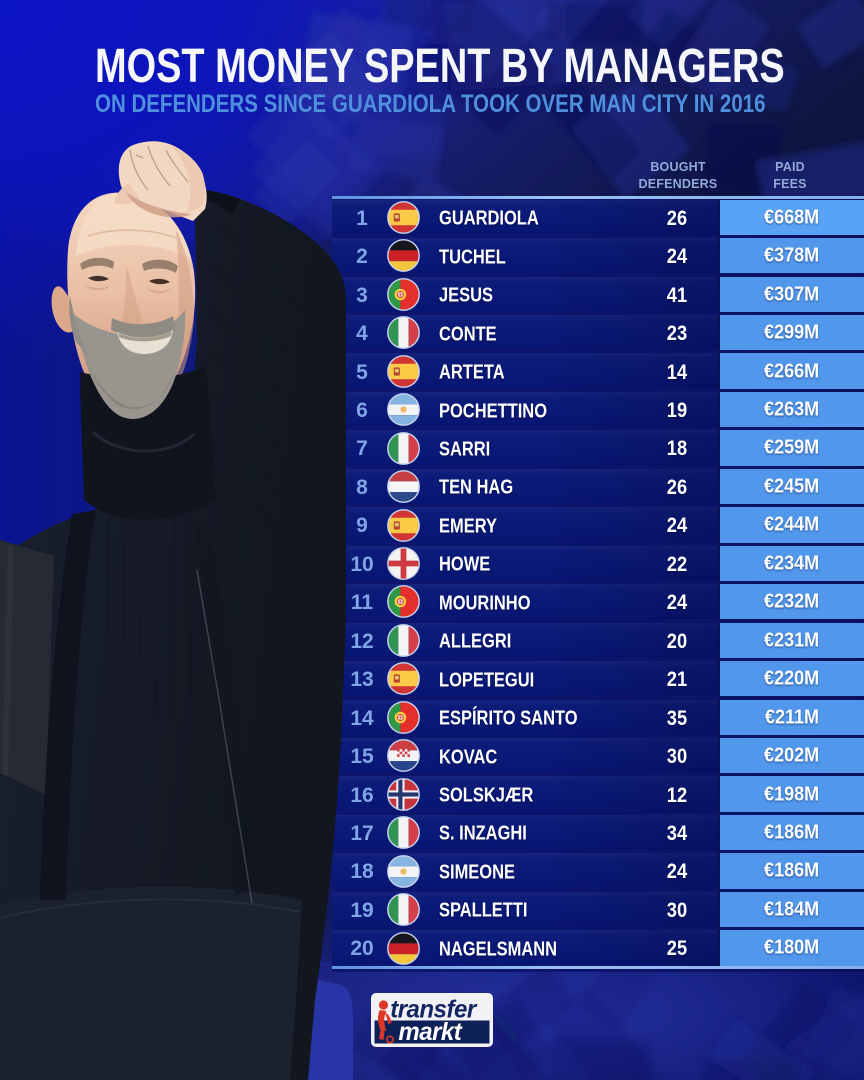  I want to click on svg-text: markt, so click(430, 1033).